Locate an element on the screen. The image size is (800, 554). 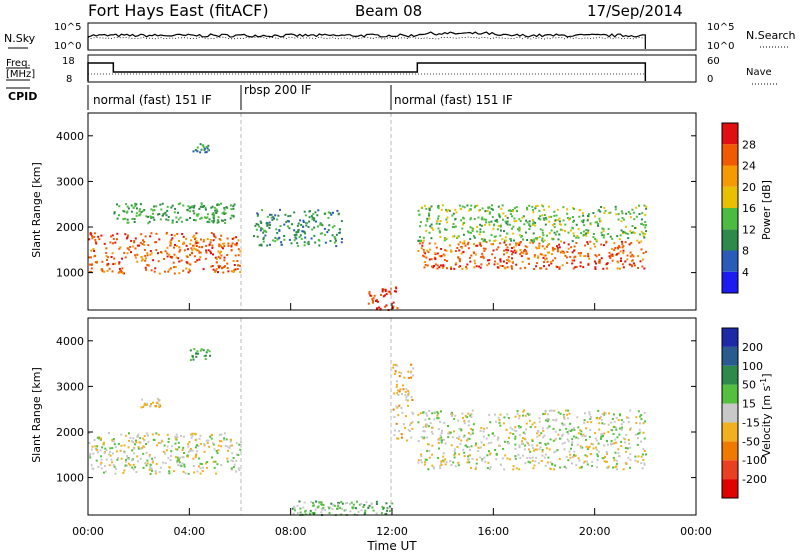
colorbar-segment is located at coordinates (730, 356).